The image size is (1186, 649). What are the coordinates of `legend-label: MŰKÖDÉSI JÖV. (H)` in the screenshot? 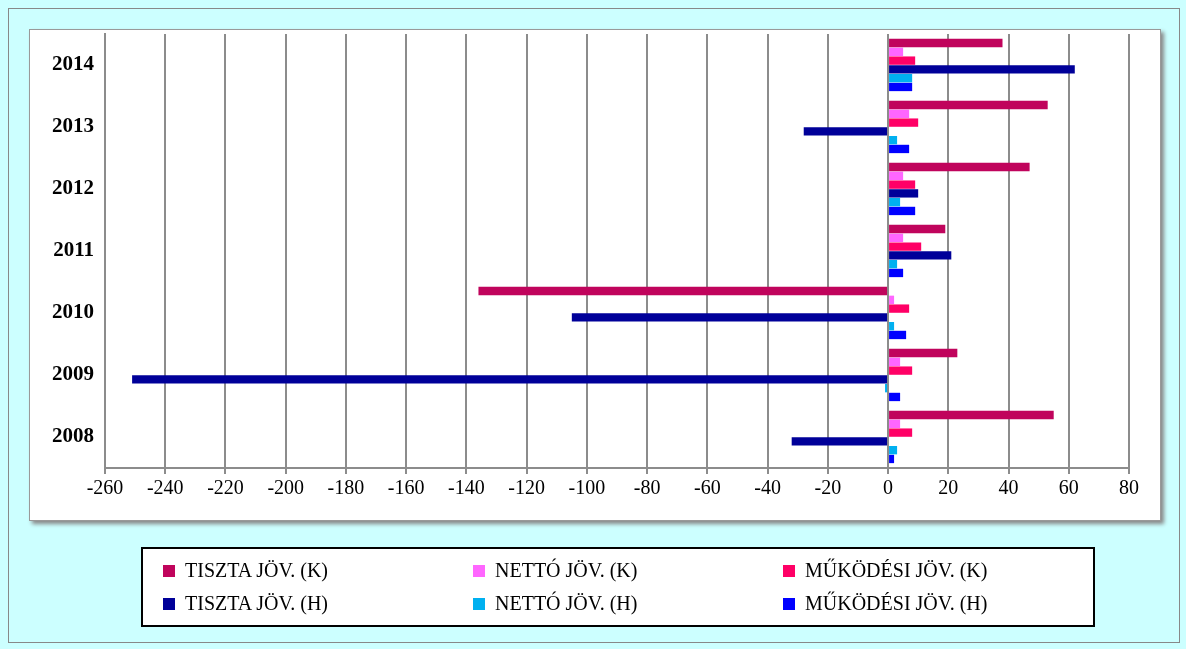 It's located at (896, 603).